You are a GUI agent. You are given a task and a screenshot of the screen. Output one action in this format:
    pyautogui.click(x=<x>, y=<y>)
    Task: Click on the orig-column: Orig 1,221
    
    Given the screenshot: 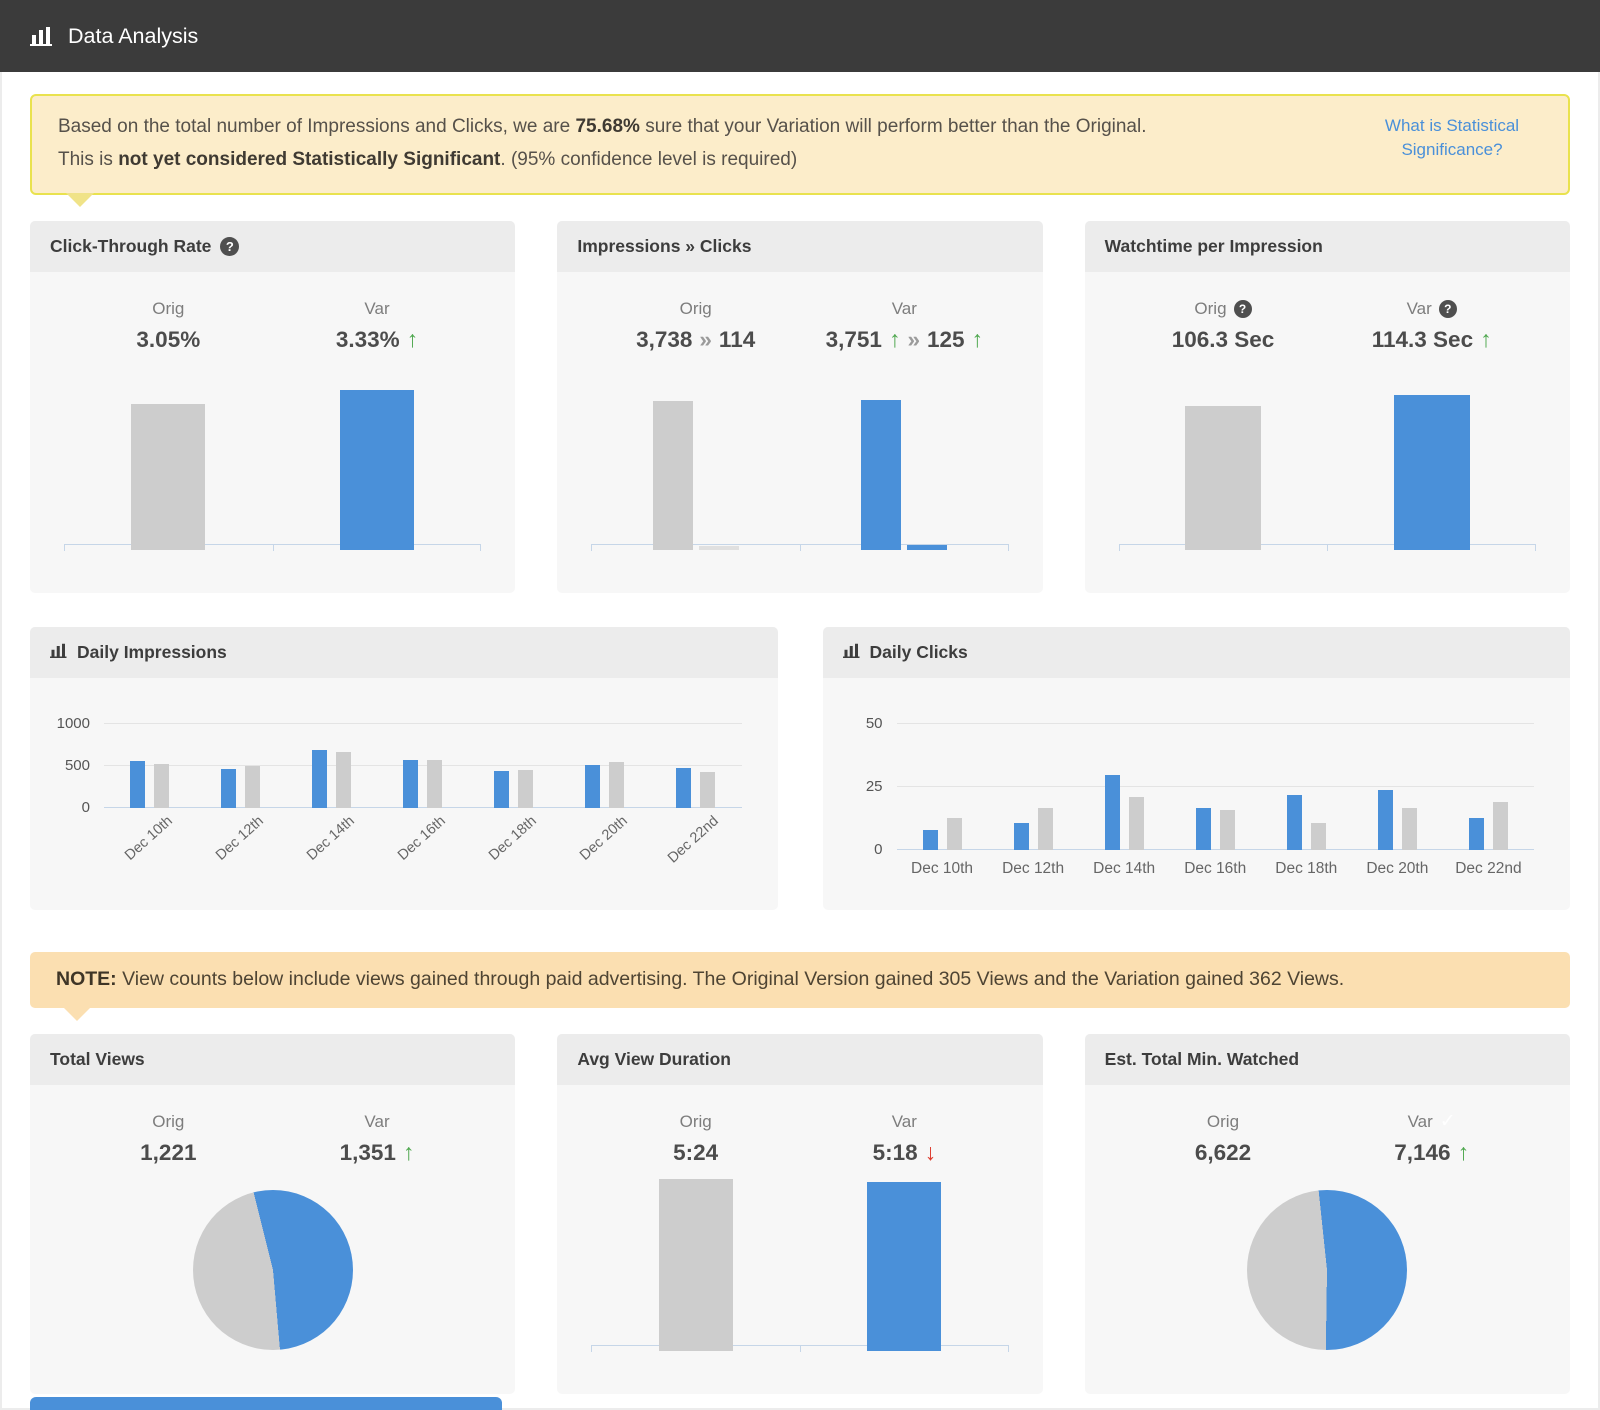 What is the action you would take?
    pyautogui.click(x=168, y=1139)
    